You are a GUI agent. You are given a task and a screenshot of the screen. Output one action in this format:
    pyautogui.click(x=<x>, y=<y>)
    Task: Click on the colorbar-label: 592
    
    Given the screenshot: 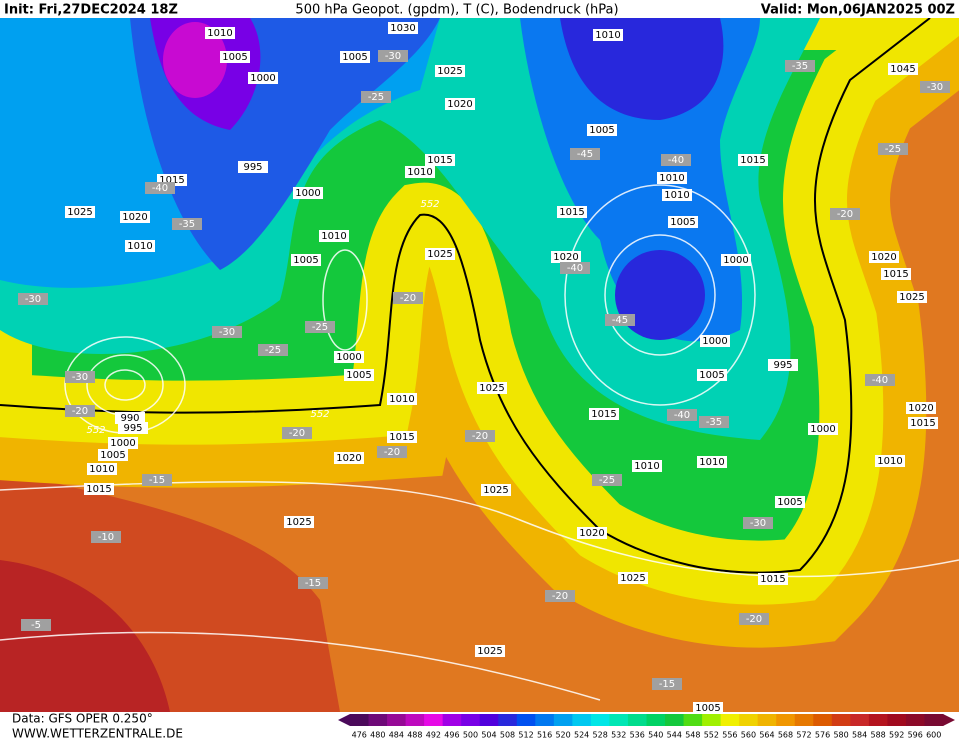 What is the action you would take?
    pyautogui.click(x=896, y=735)
    